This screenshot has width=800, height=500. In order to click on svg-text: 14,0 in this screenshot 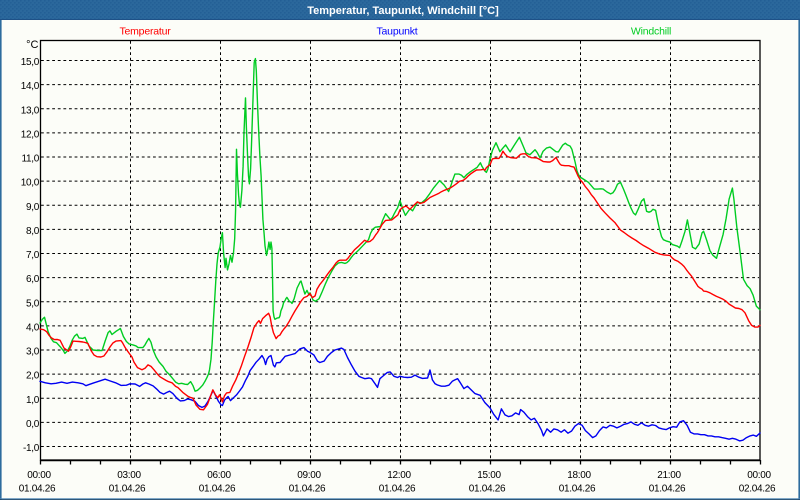, I will do `click(30, 86)`.